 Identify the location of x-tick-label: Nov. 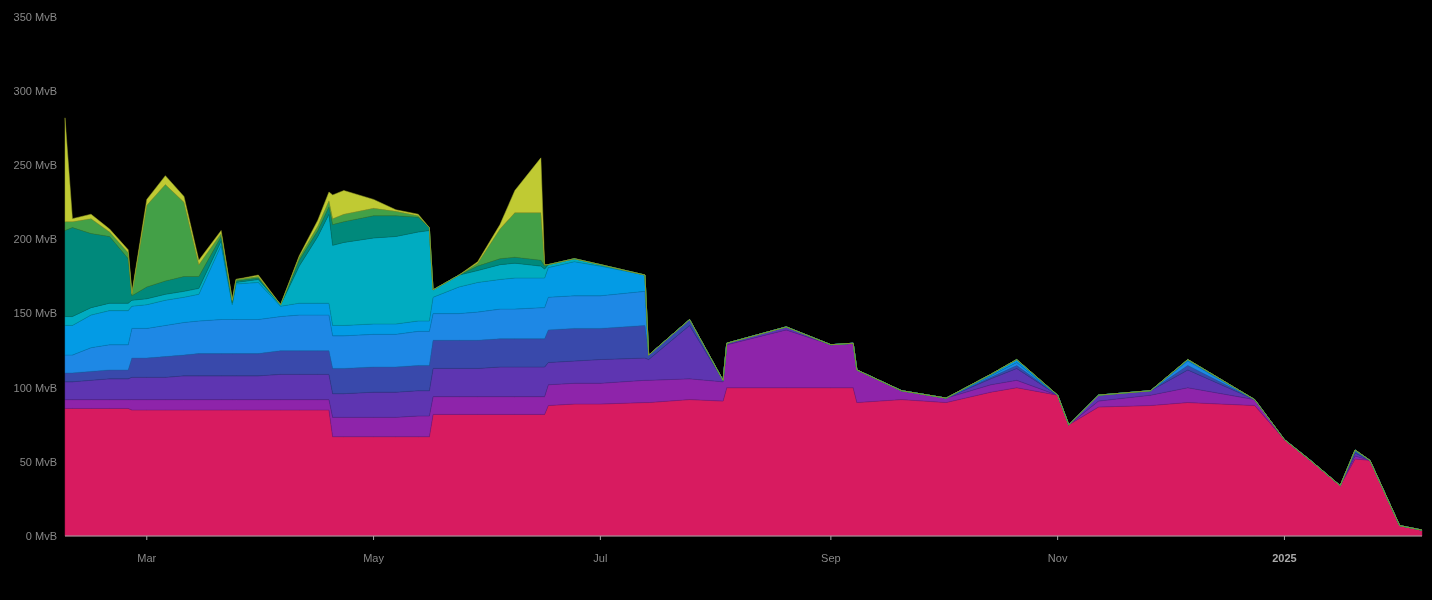
(1057, 558).